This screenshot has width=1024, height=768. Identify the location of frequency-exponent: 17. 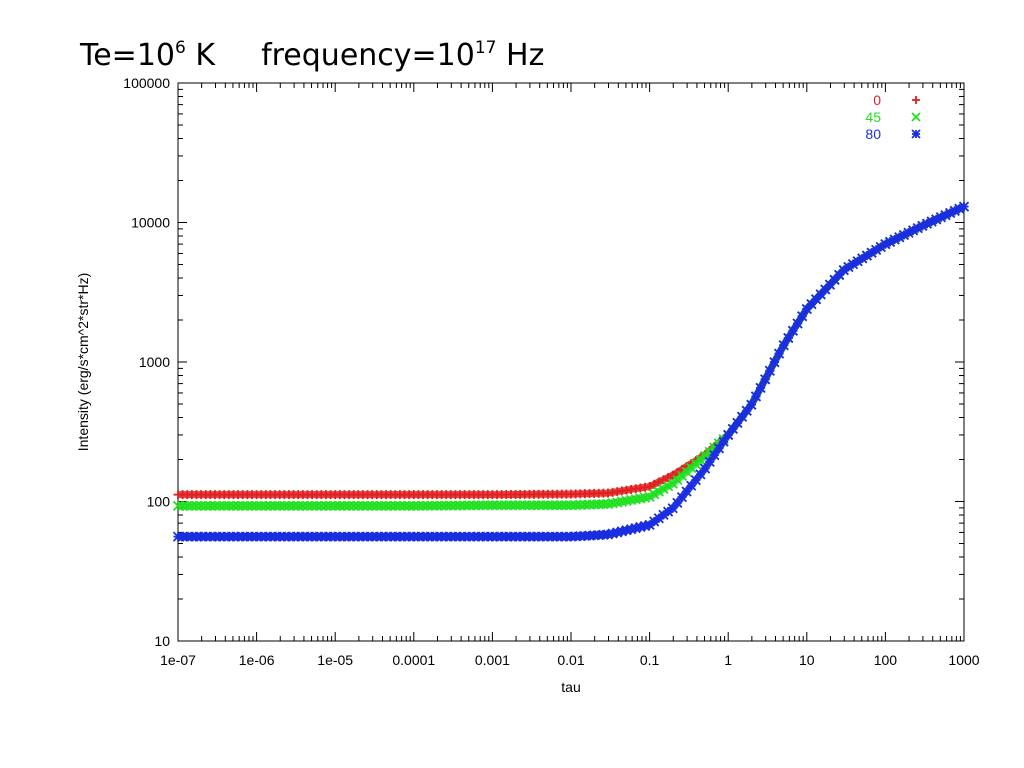
(485, 48).